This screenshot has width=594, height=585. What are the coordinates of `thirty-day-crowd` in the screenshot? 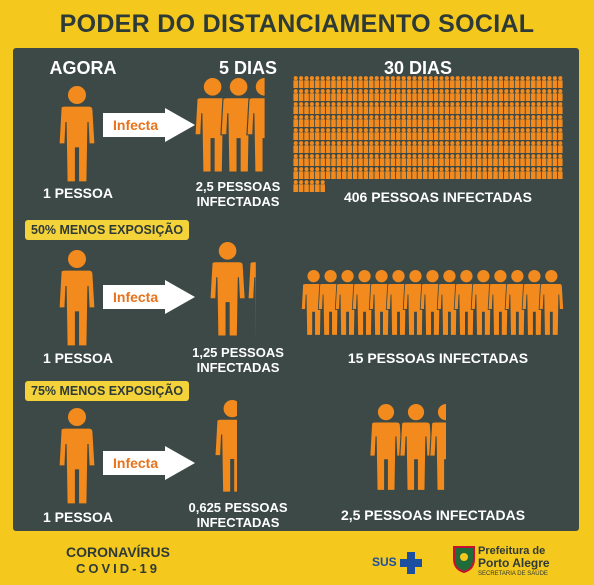 It's located at (432, 303).